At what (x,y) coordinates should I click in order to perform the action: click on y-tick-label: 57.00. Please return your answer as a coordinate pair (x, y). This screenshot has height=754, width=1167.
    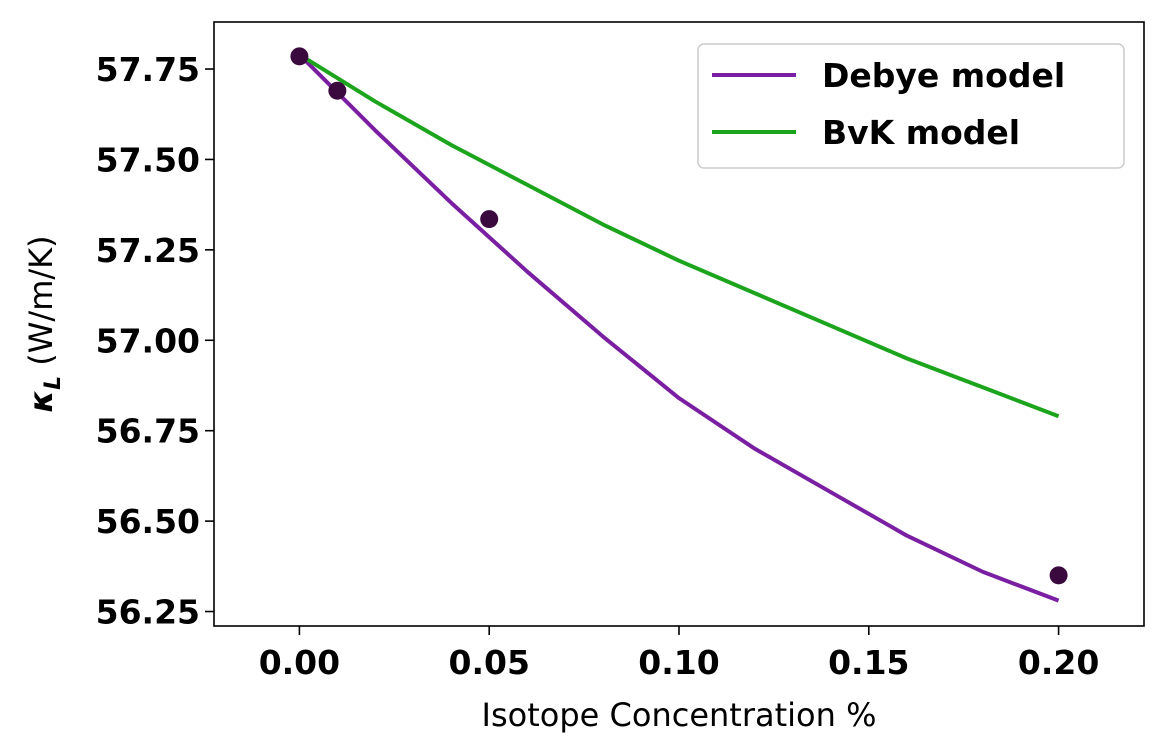
    Looking at the image, I should click on (148, 340).